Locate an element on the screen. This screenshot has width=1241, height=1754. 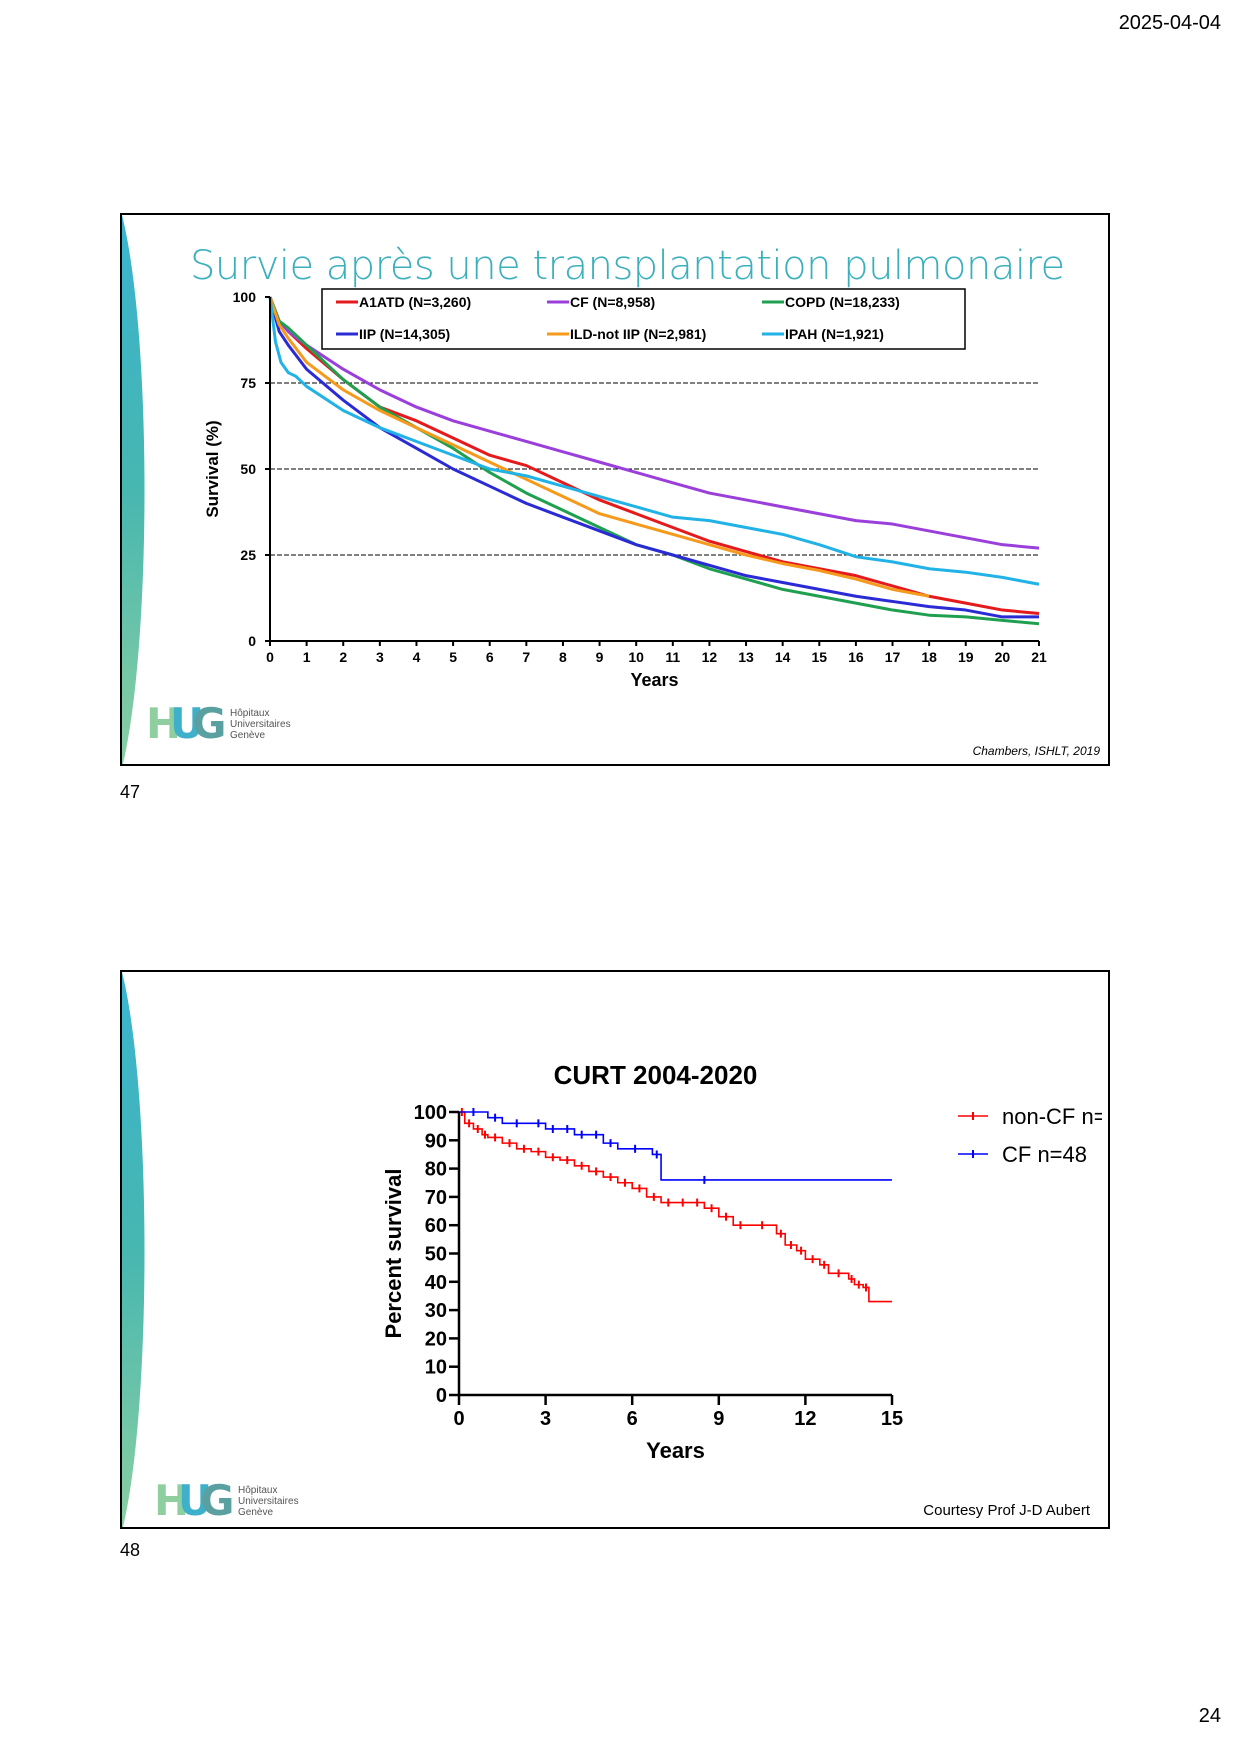
x-tick-label: 16 is located at coordinates (856, 657).